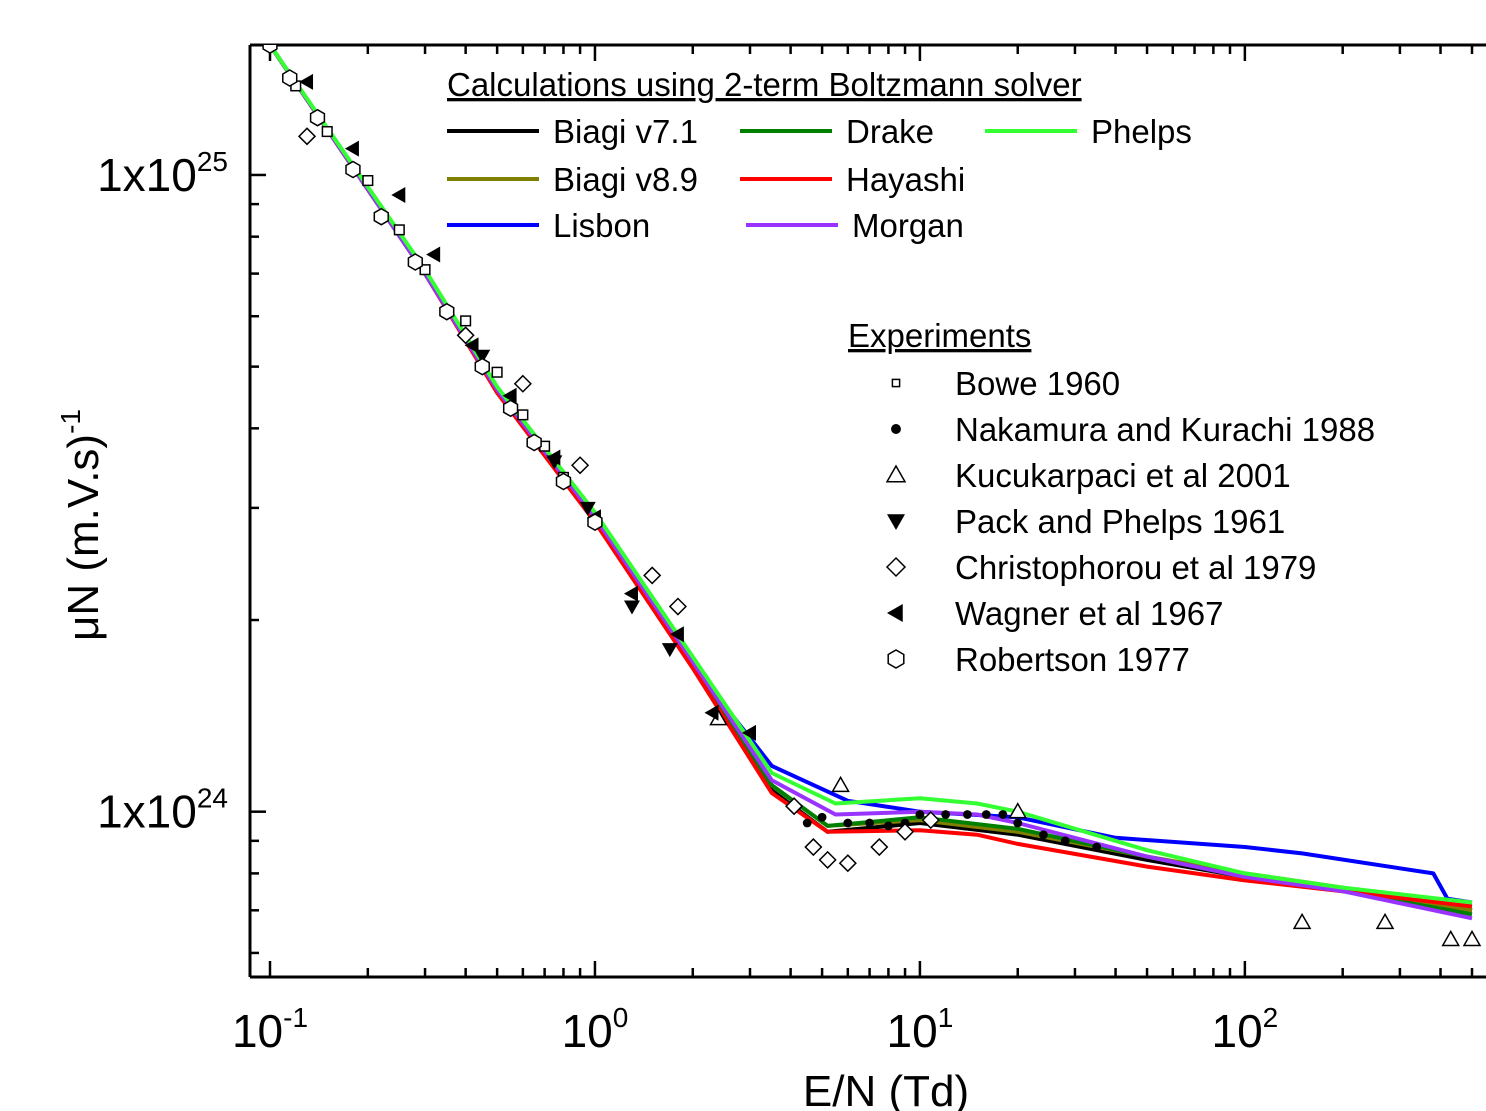 The width and height of the screenshot is (1486, 1111). I want to click on x-tick-label: 10², so click(1244, 1029).